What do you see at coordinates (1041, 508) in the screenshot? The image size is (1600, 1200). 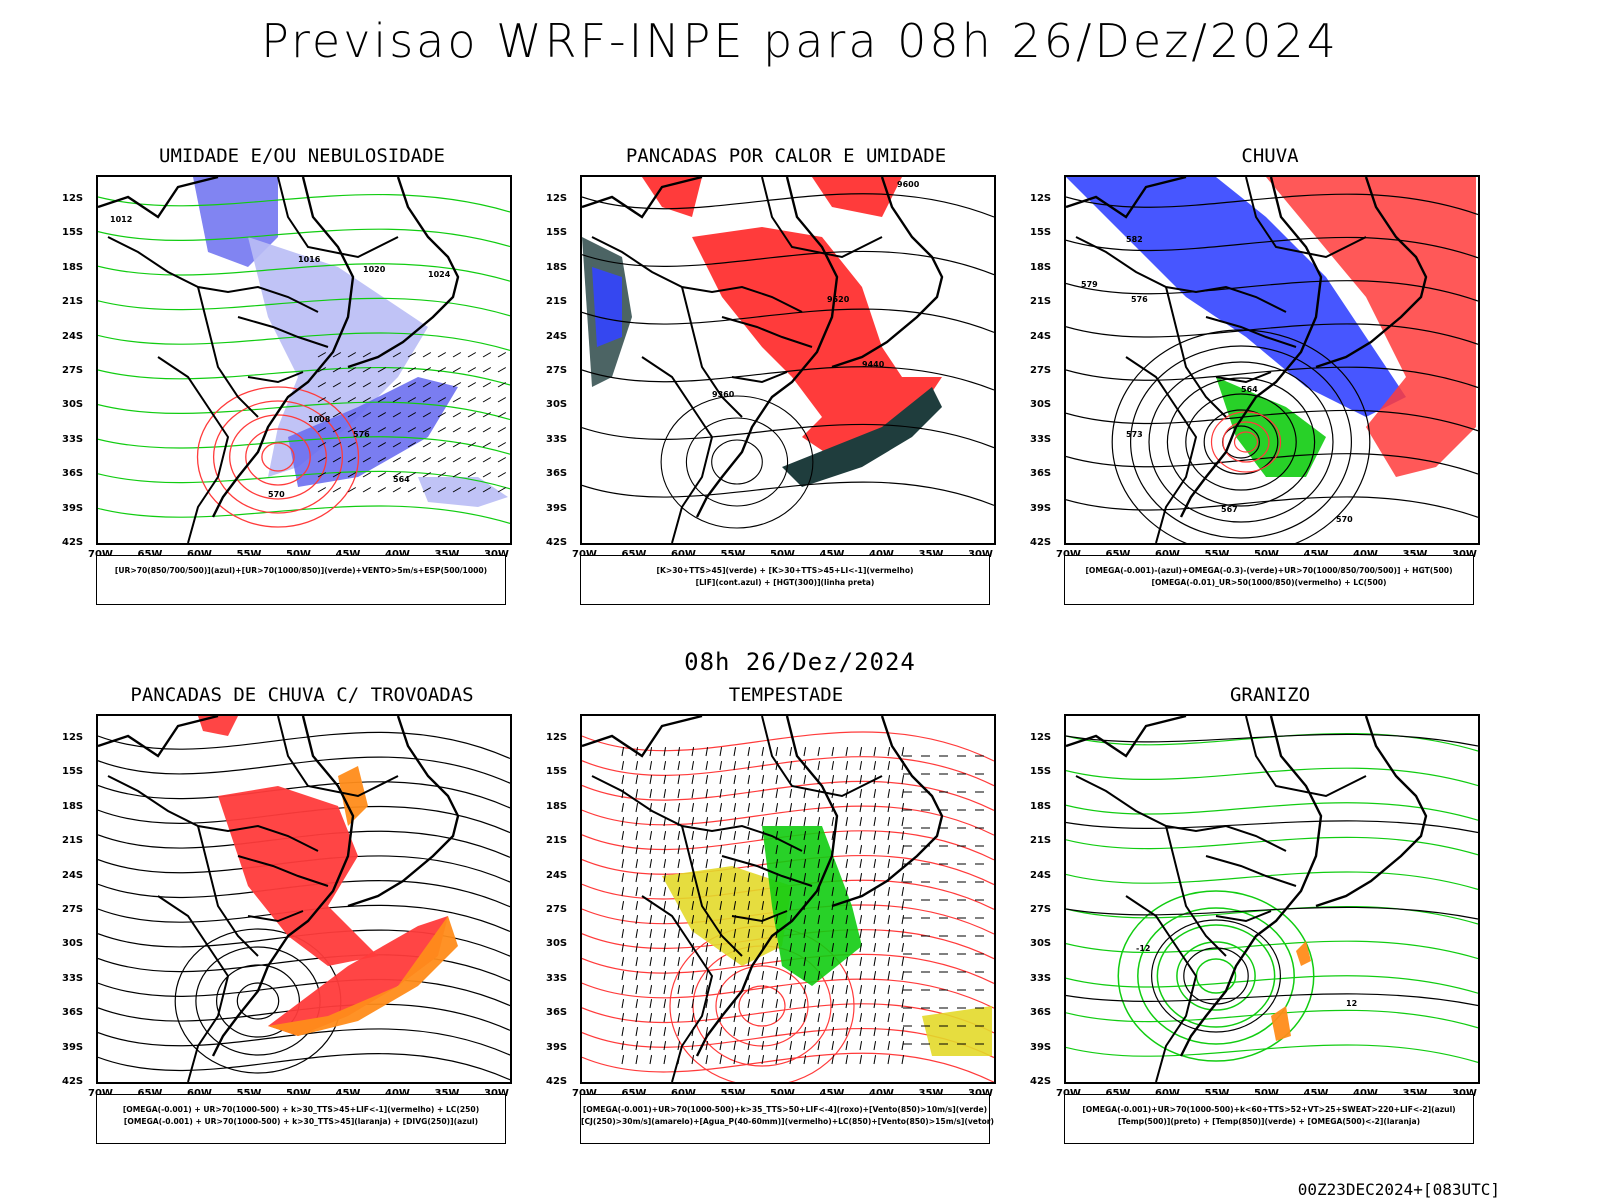 I see `lat-tick-label: 39S` at bounding box center [1041, 508].